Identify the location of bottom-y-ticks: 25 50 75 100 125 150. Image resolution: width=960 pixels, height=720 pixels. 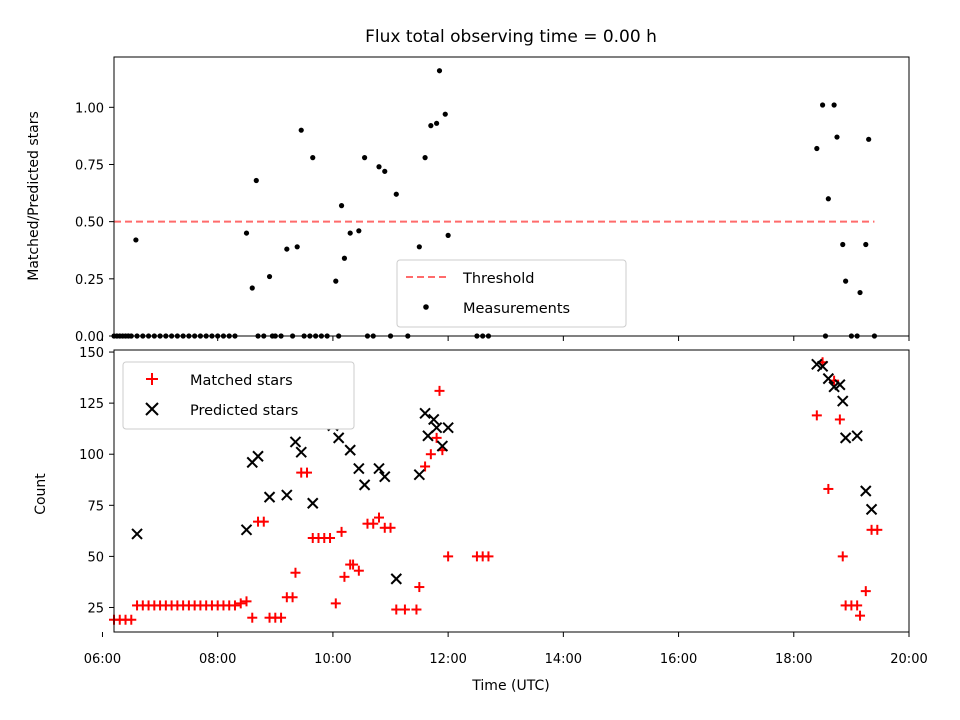
(96, 481).